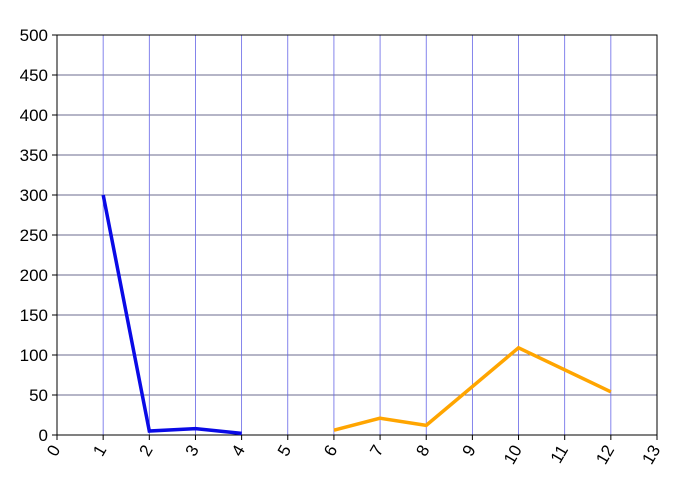  I want to click on y-tick-label: 0, so click(43, 435).